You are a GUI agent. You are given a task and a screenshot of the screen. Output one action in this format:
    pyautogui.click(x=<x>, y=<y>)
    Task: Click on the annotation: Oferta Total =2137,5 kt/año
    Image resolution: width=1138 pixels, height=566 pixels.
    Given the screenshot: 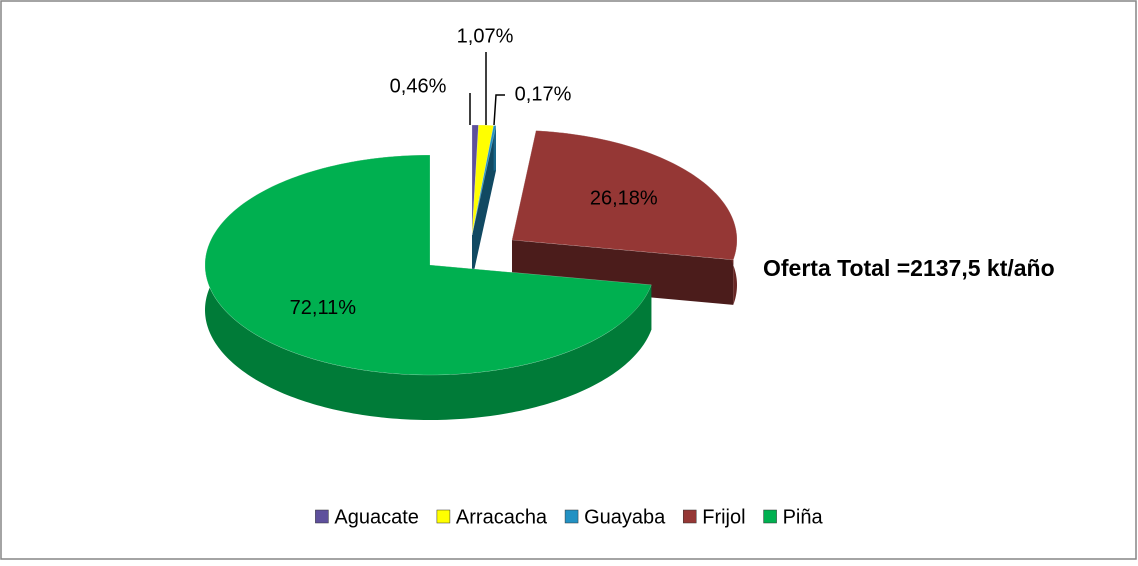 What is the action you would take?
    pyautogui.click(x=909, y=268)
    